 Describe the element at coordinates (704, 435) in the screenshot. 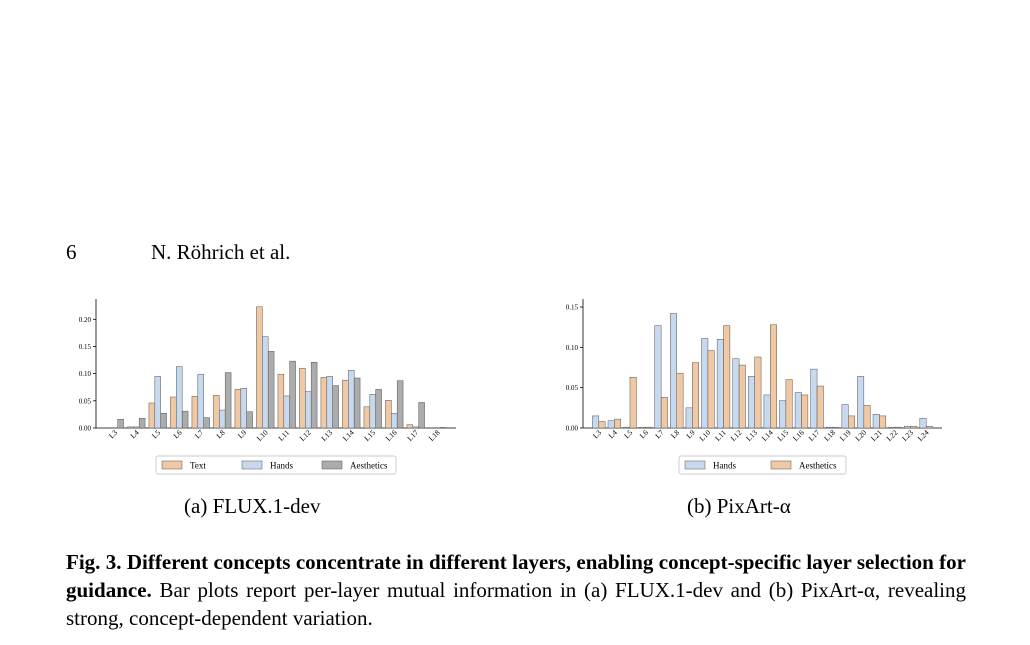

I see `chart2-x-tick-label: L10` at that location.